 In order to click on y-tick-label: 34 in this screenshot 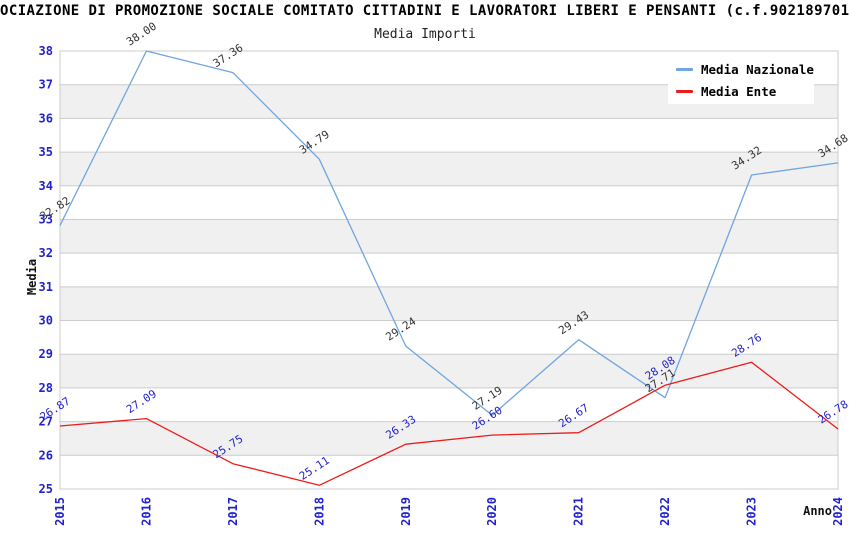, I will do `click(46, 186)`.